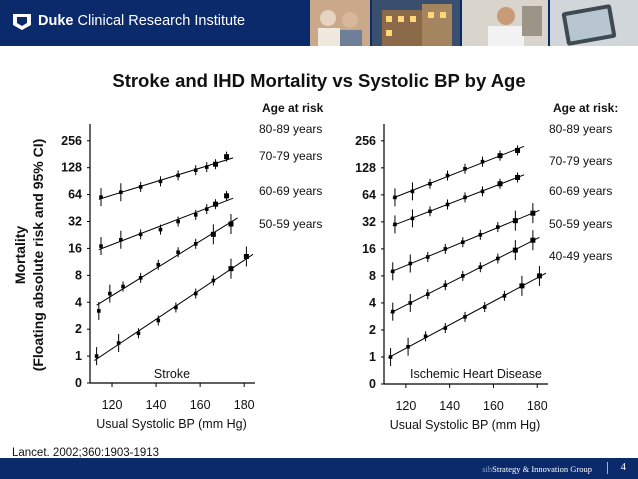  What do you see at coordinates (623, 467) in the screenshot?
I see `page-number: 4` at bounding box center [623, 467].